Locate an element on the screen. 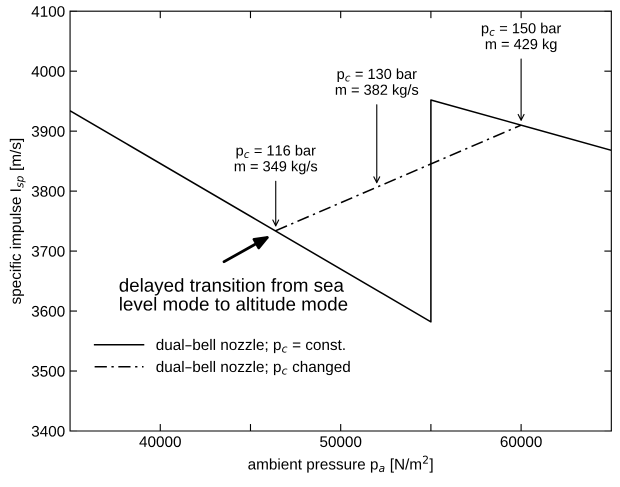 This screenshot has width=620, height=487. annotation: p$_{c}$ = 150 bar m = 429 kg is located at coordinates (522, 37).